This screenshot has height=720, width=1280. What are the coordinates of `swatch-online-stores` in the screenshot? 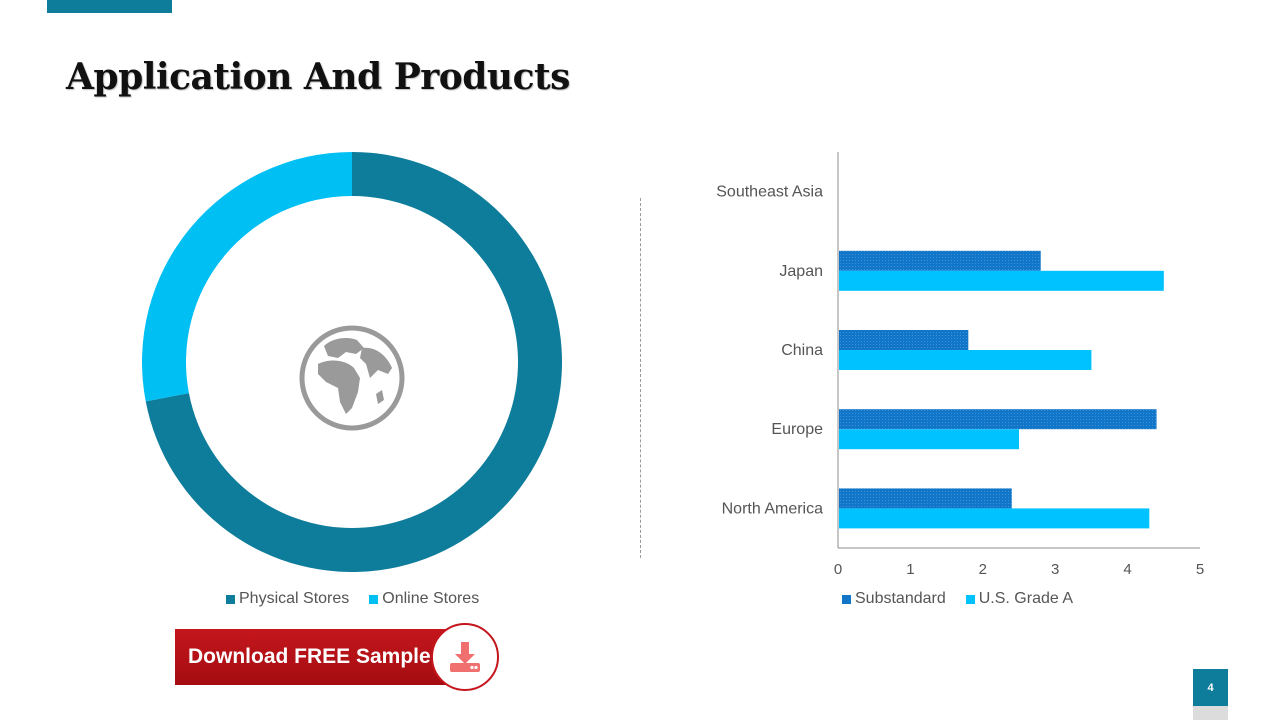 It's located at (374, 599).